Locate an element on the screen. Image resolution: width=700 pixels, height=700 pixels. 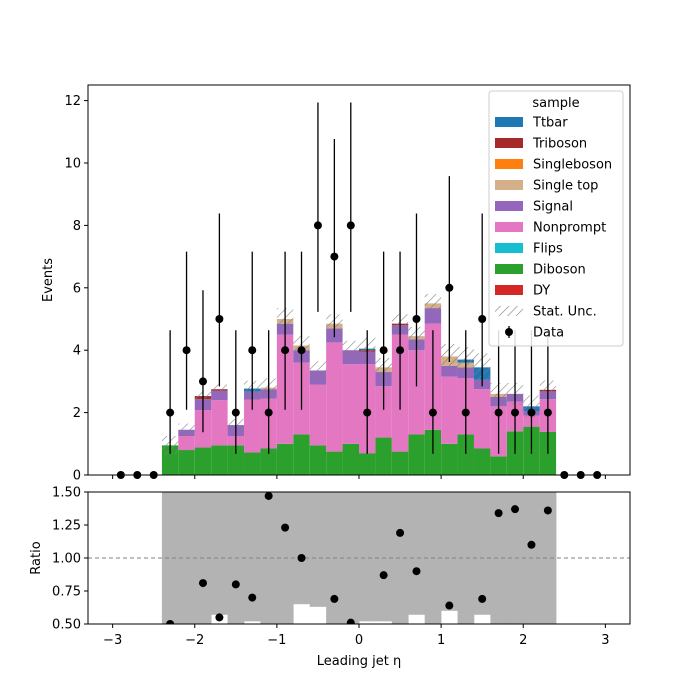
ratio-y-tick-label: 1.50 is located at coordinates (66, 493).